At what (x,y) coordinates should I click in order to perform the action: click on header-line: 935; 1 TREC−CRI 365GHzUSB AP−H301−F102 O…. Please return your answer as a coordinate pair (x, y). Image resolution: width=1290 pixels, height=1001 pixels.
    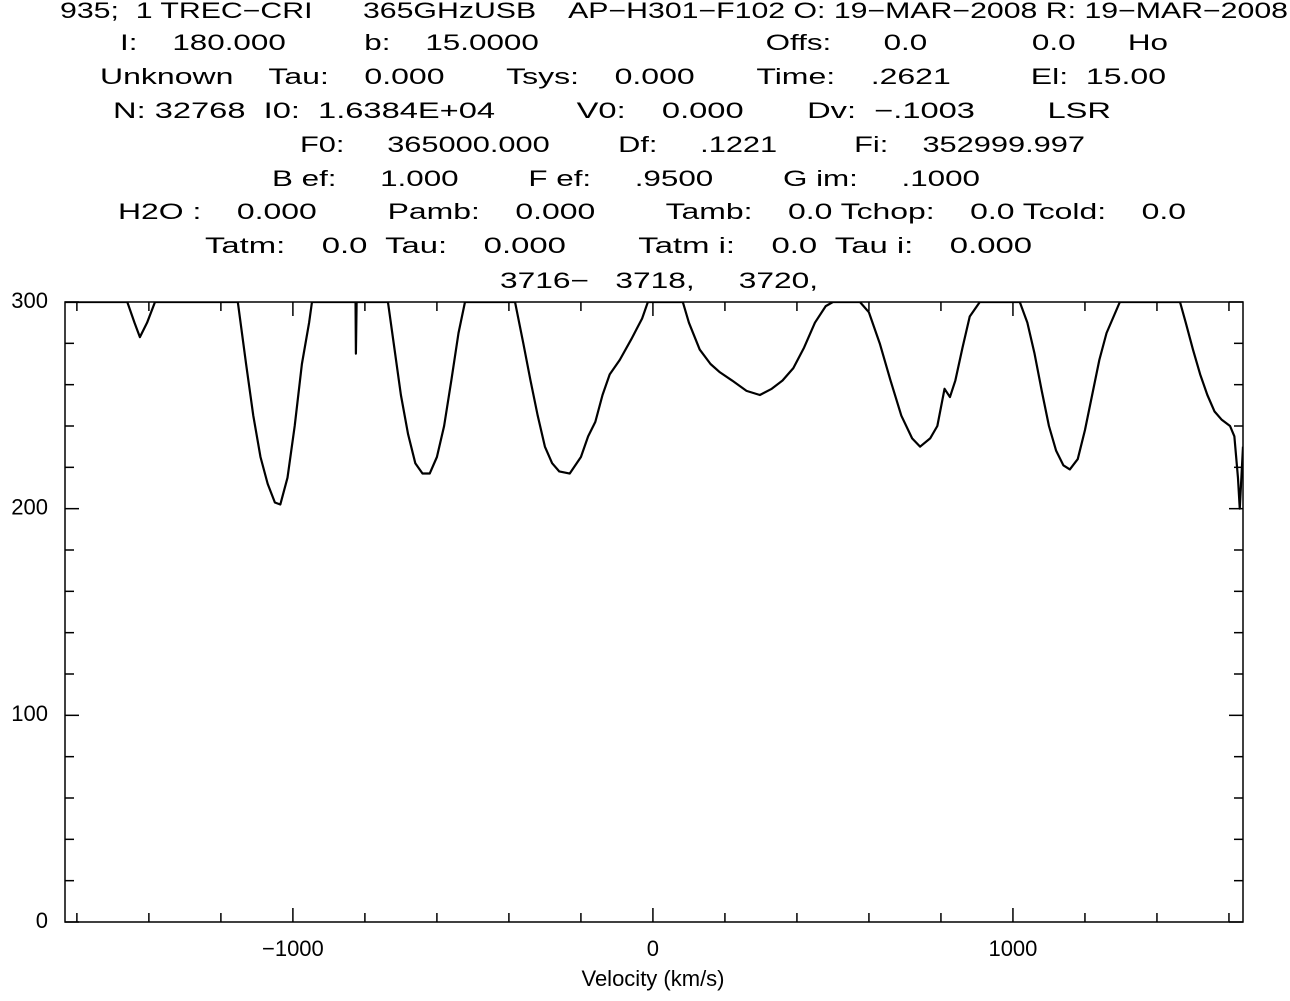
    Looking at the image, I should click on (674, 11).